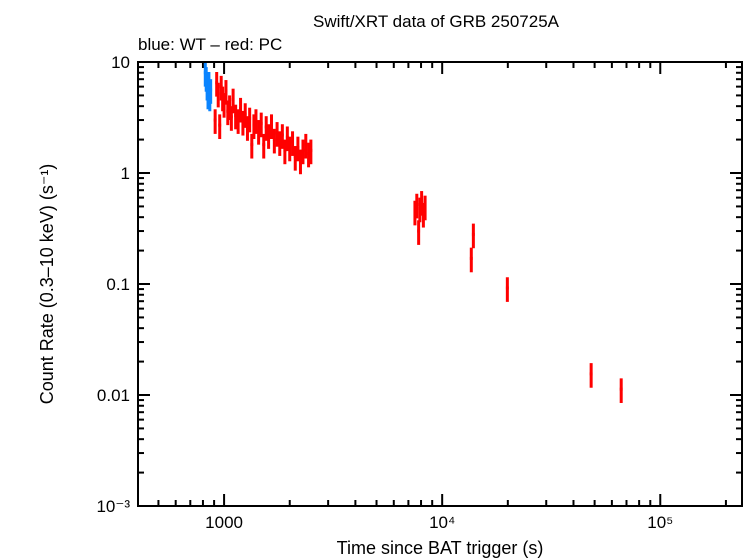 The width and height of the screenshot is (746, 558). What do you see at coordinates (113, 506) in the screenshot?
I see `y-tick-label: 10⁻³` at bounding box center [113, 506].